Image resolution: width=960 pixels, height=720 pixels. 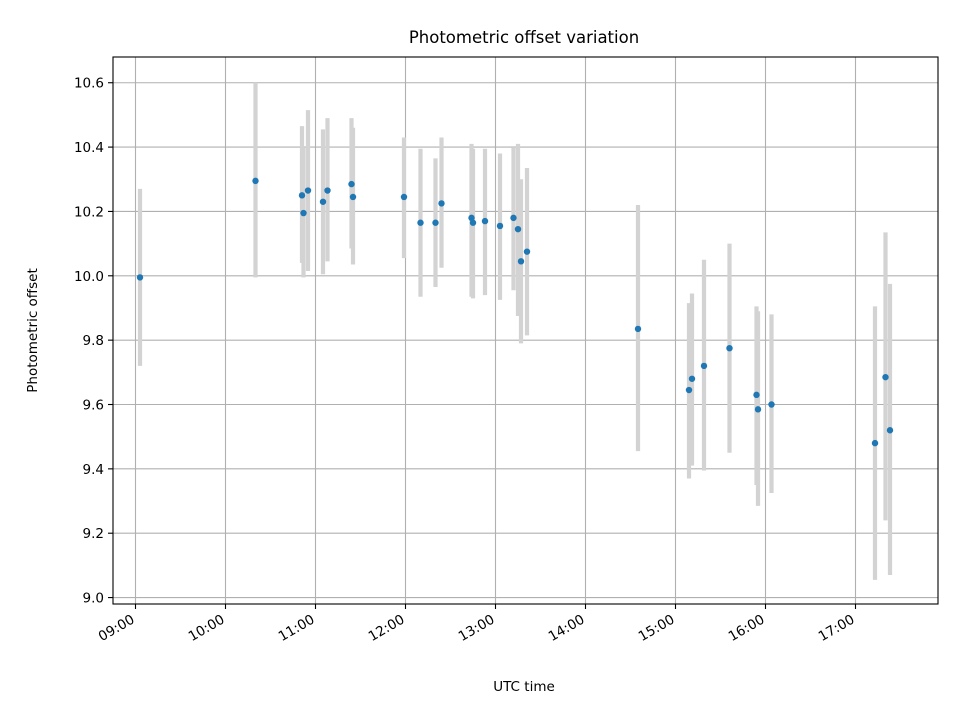 I want to click on y-axis-ticks: 9.0 9.2 9.4 9.6 9.8 10.0 10.2 10.4 10.6, so click(x=93, y=341).